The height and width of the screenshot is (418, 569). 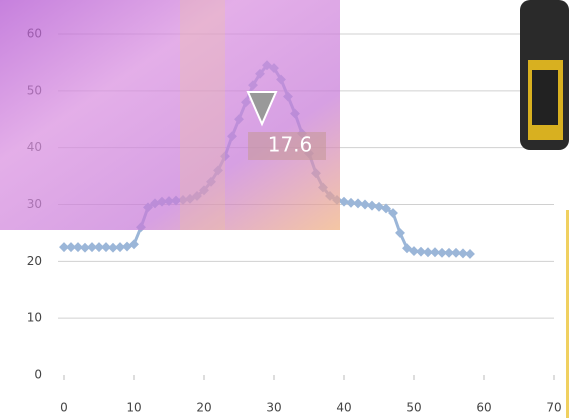 What do you see at coordinates (262, 109) in the screenshot?
I see `cursor-marker` at bounding box center [262, 109].